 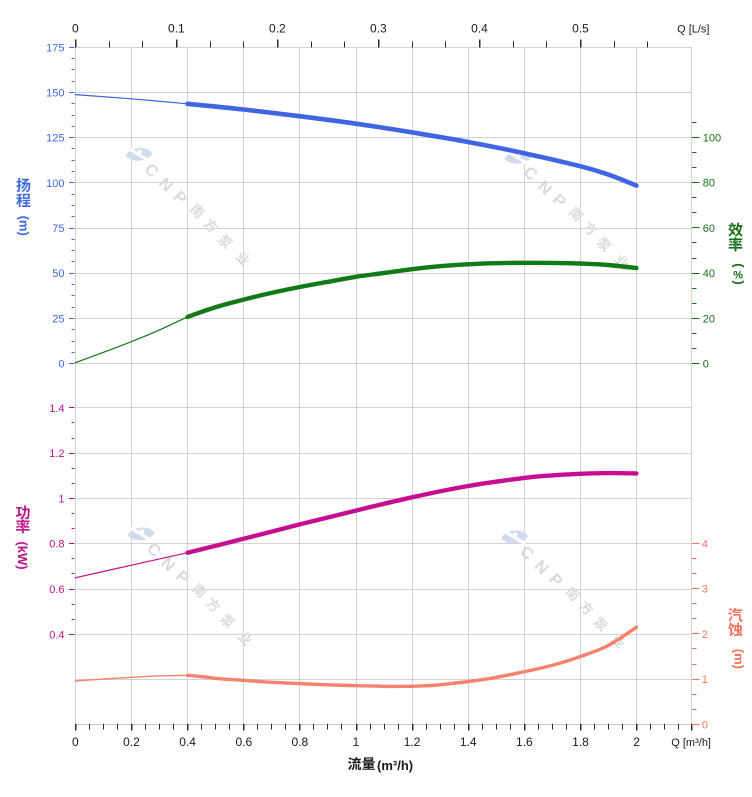 What do you see at coordinates (524, 742) in the screenshot?
I see `svg-text: 1.6` at bounding box center [524, 742].